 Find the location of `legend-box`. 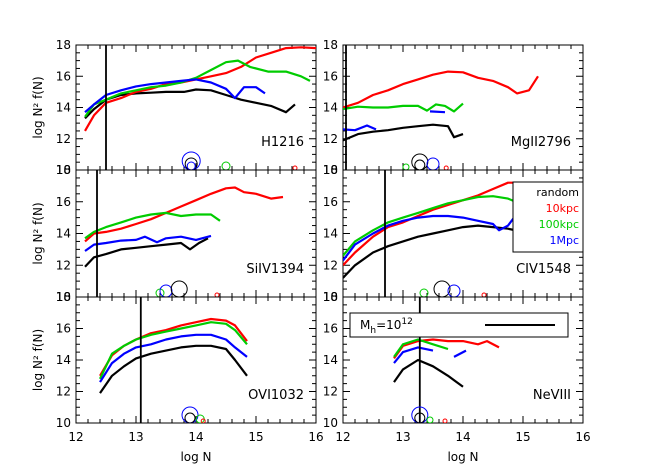

legend-box is located at coordinates (548, 217).